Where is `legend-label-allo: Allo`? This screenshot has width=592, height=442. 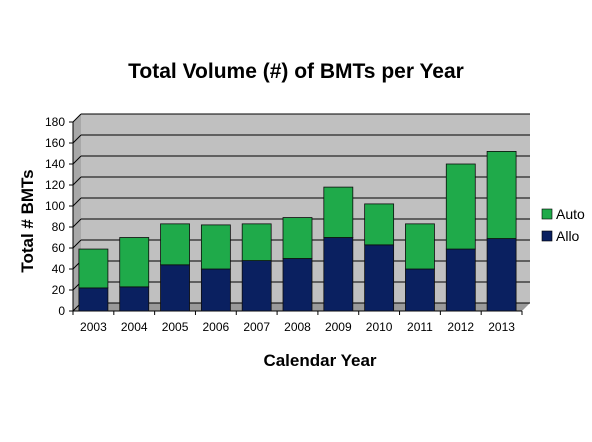
legend-label-allo: Allo is located at coordinates (568, 236).